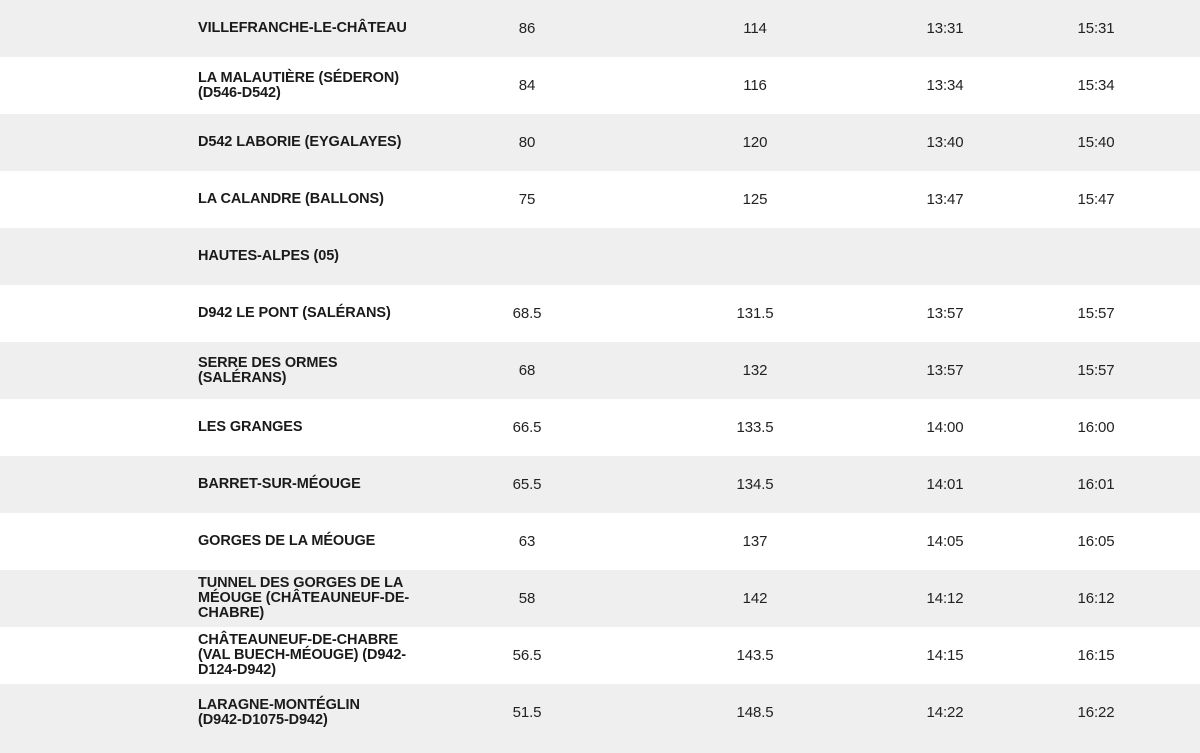  I want to click on km-covered: 56.5, so click(527, 655).